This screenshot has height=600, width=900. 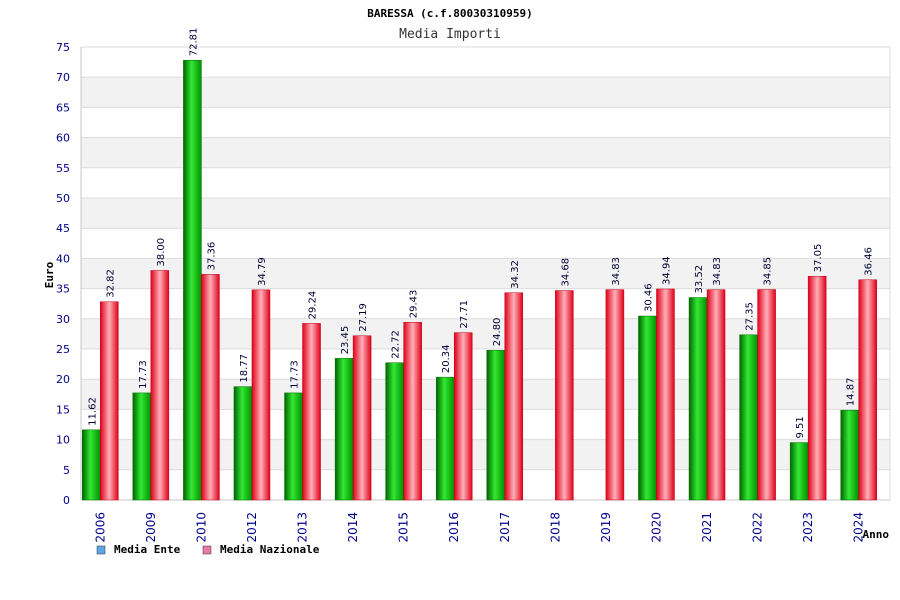 I want to click on x-tick-label: 2013, so click(x=303, y=527).